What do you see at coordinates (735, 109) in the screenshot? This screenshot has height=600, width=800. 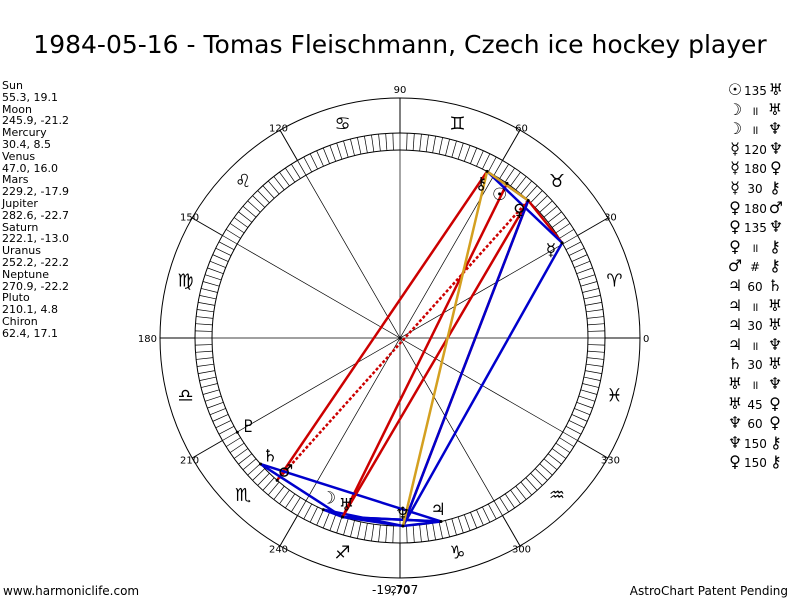 I see `aspect-planet-glyph: ☽` at bounding box center [735, 109].